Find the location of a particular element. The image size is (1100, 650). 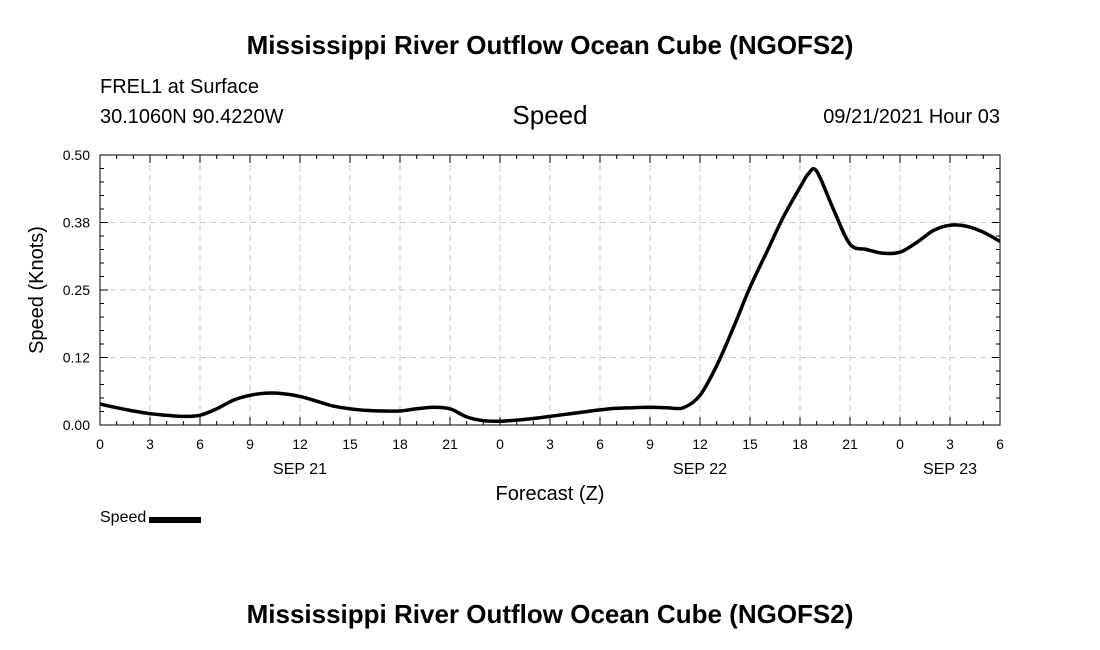

station-label: FREL1 at Surface is located at coordinates (179, 87).